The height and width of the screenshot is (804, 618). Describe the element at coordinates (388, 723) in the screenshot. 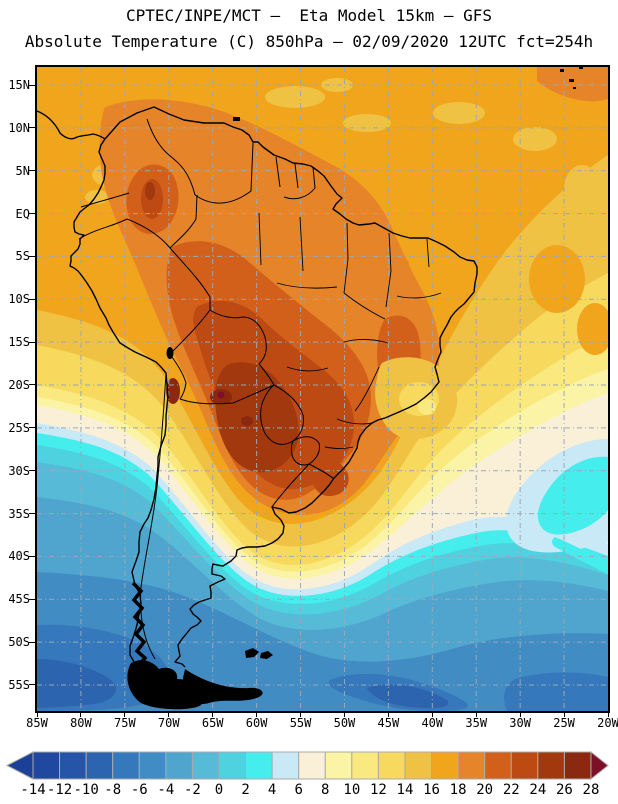

I see `lon-tick-label: 45W` at that location.